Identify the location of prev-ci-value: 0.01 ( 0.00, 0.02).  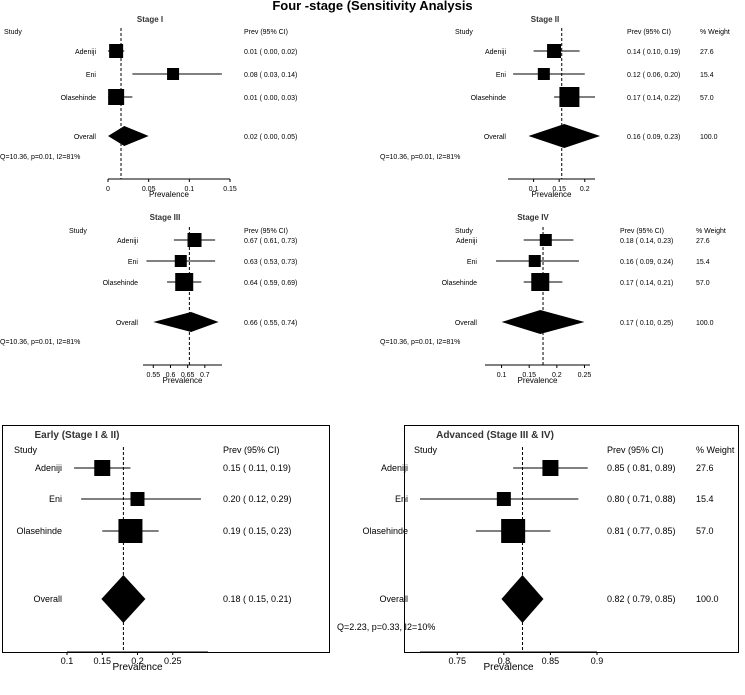
(270, 52).